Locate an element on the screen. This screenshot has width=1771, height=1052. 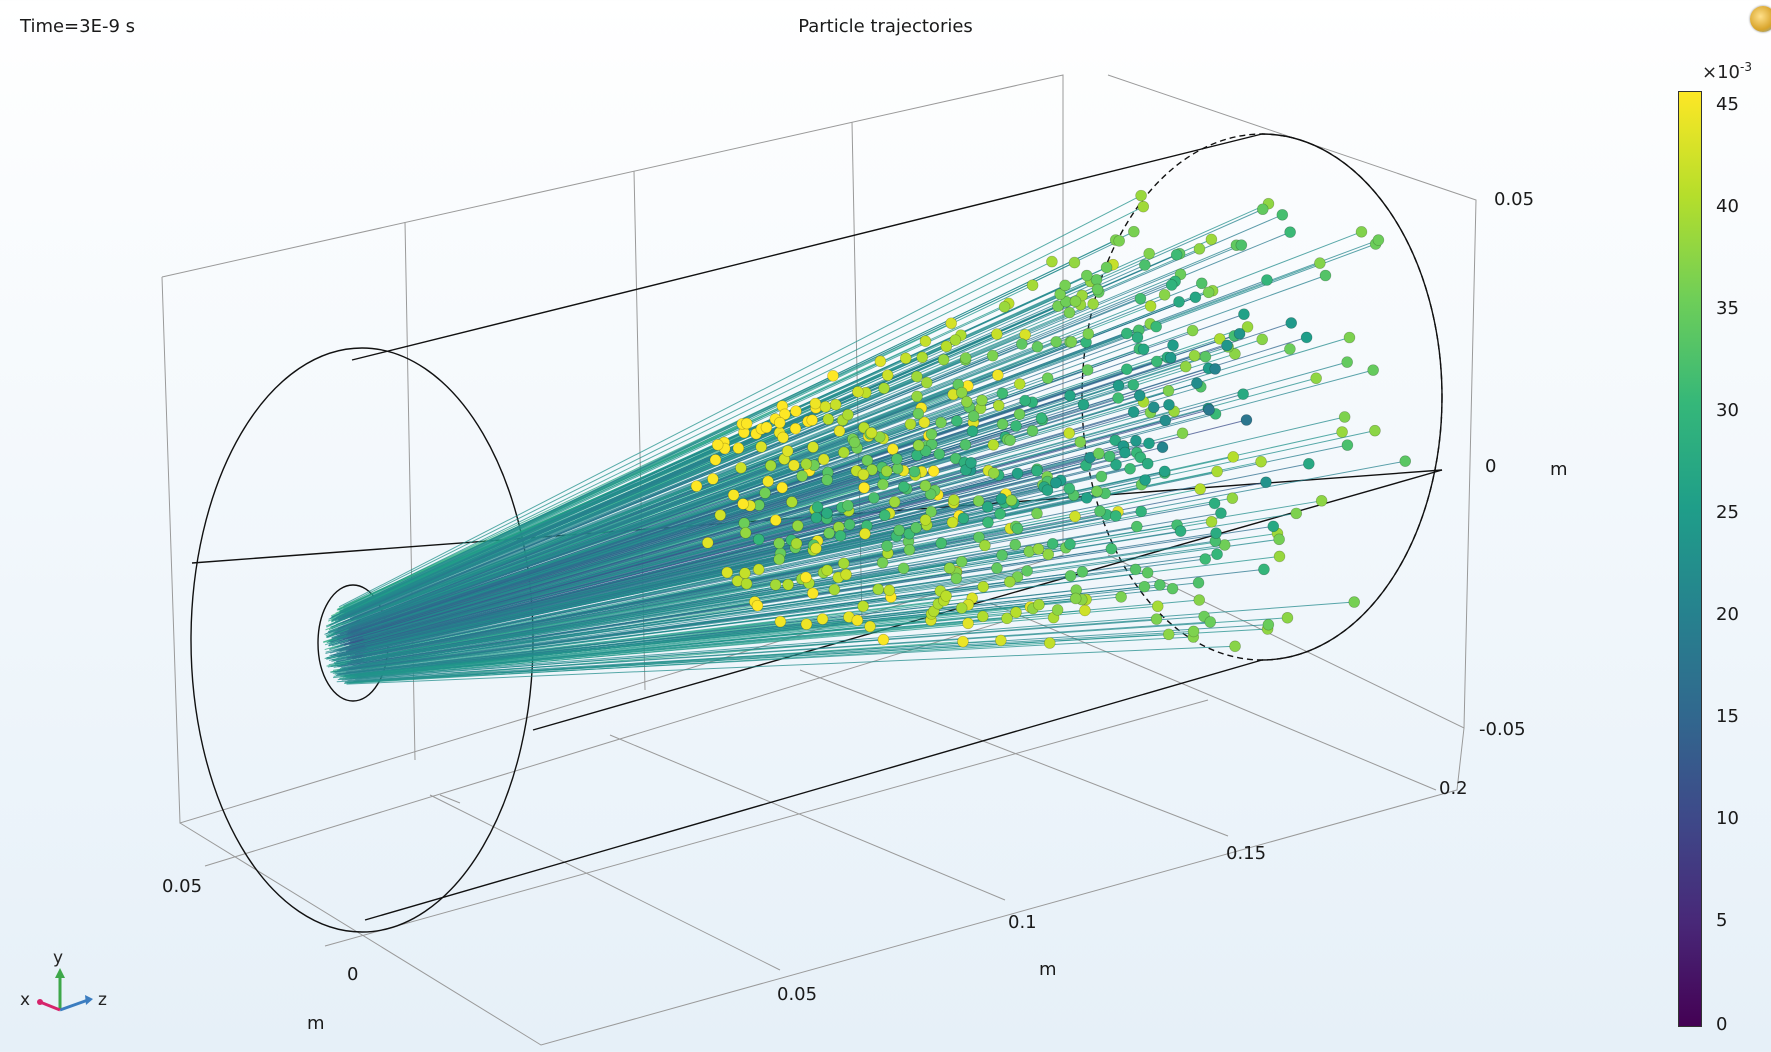
colorbar-tick: 35 is located at coordinates (1727, 308).